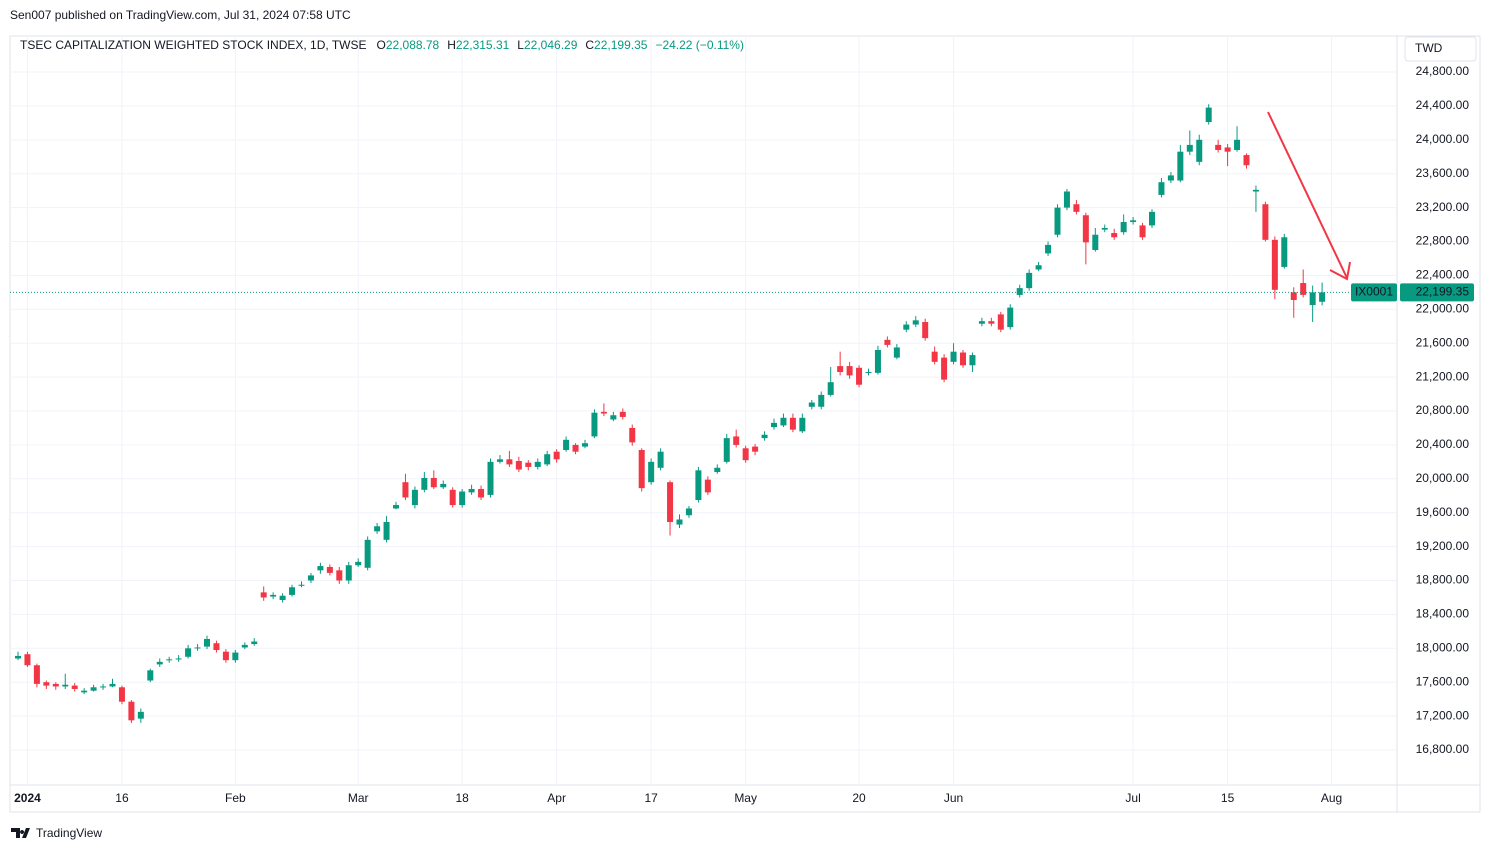  Describe the element at coordinates (451, 45) in the screenshot. I see `legend-key: H` at that location.